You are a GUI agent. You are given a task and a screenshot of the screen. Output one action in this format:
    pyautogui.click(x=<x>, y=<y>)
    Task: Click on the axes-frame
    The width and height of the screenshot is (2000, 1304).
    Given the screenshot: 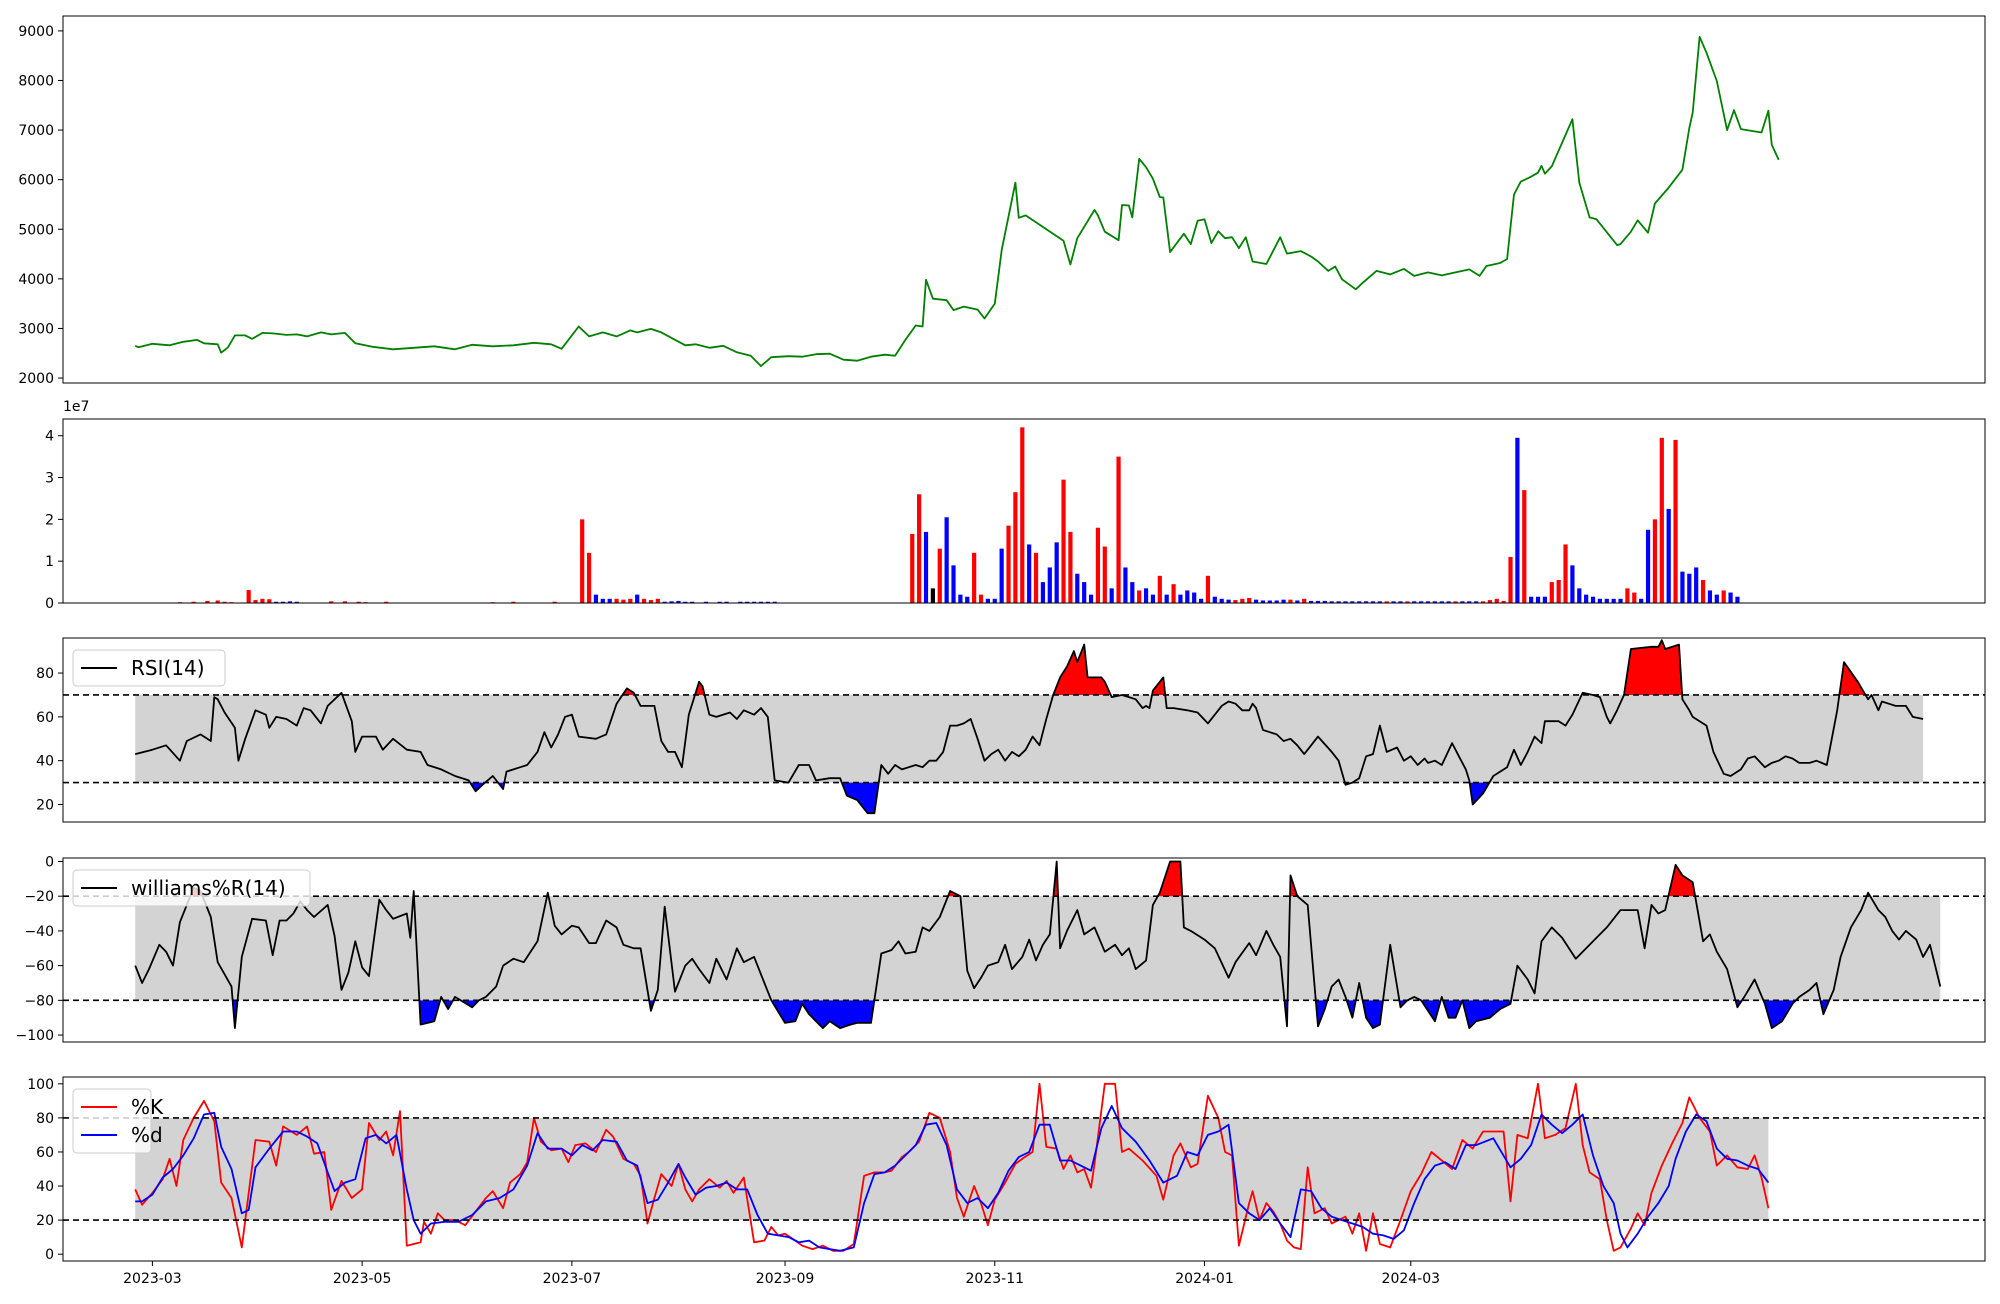 What is the action you would take?
    pyautogui.click(x=1024, y=950)
    